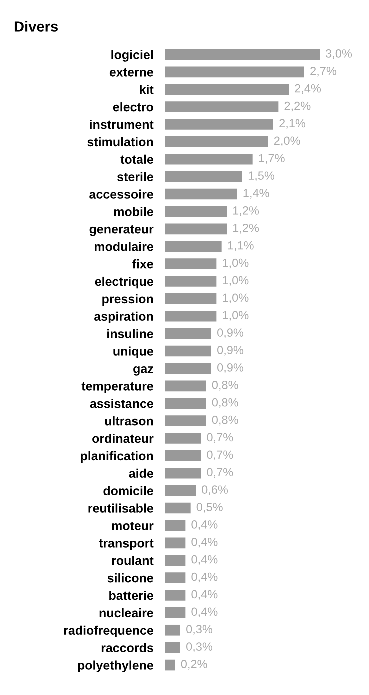  I want to click on y-tick-label: instrument, so click(122, 125).